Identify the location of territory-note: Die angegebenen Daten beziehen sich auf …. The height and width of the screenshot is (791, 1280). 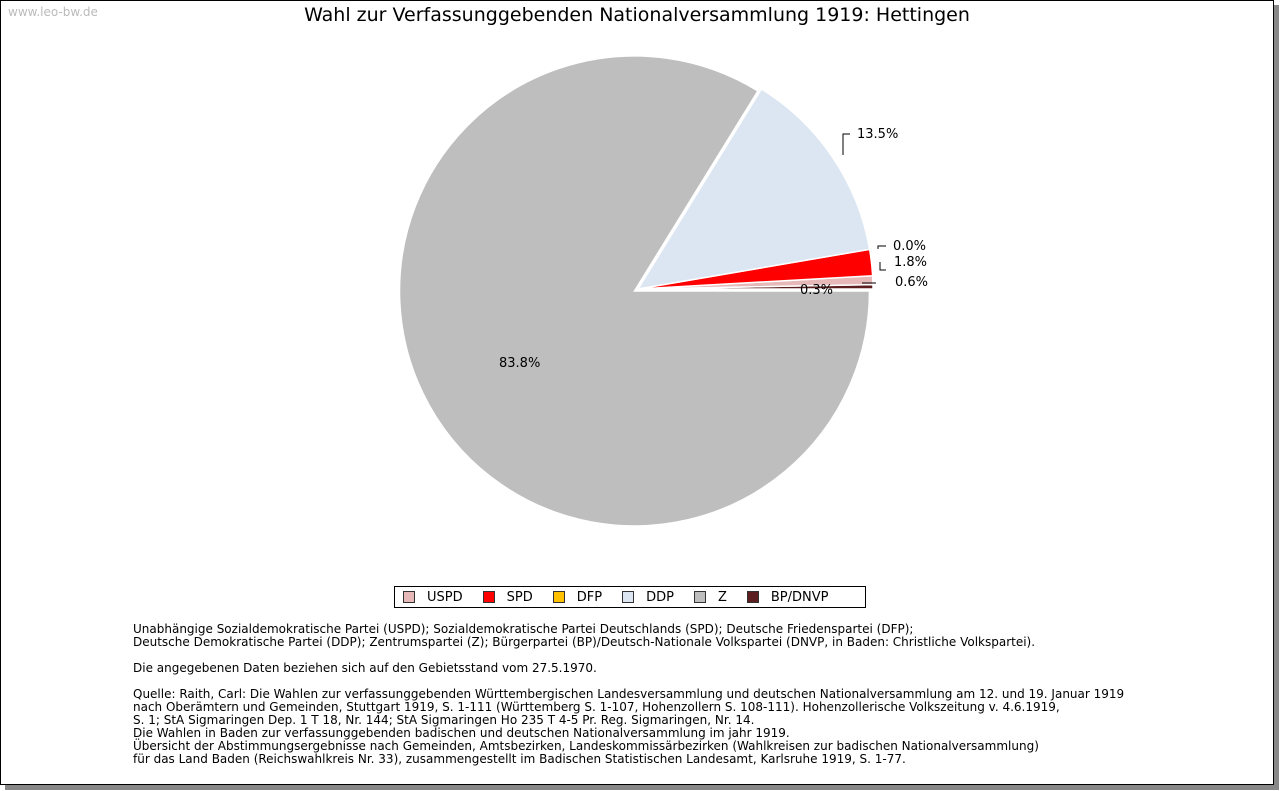
(628, 668).